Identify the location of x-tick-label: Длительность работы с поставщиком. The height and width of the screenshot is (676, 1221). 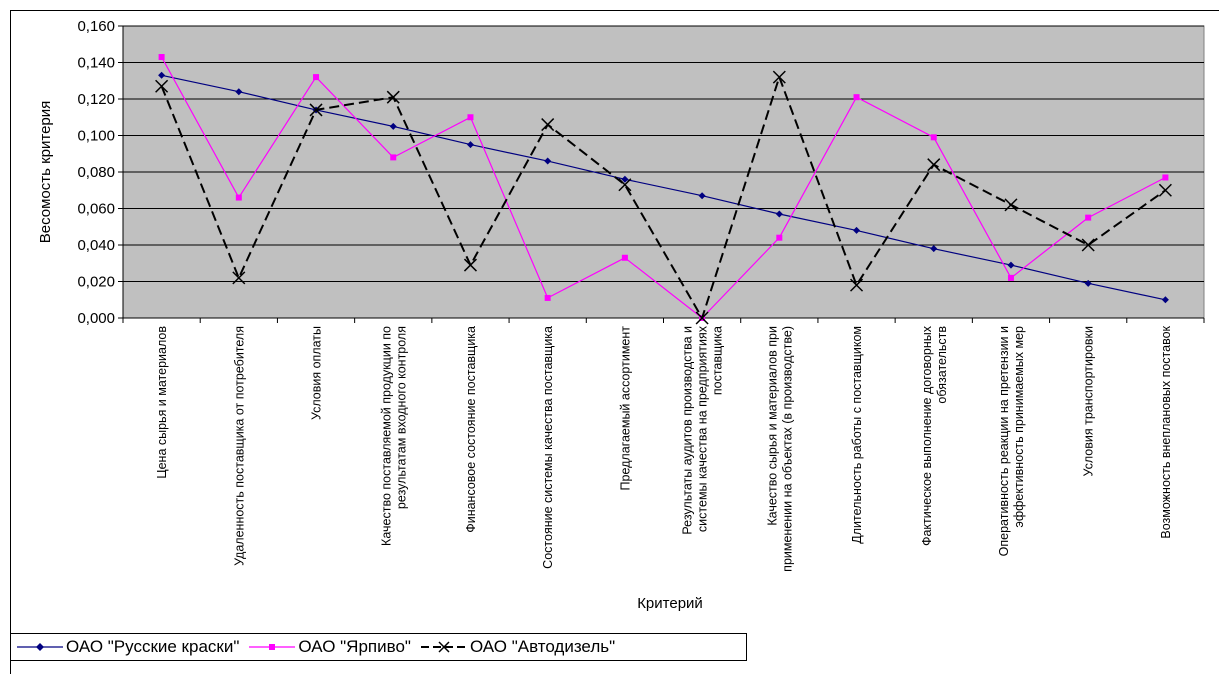
(857, 435).